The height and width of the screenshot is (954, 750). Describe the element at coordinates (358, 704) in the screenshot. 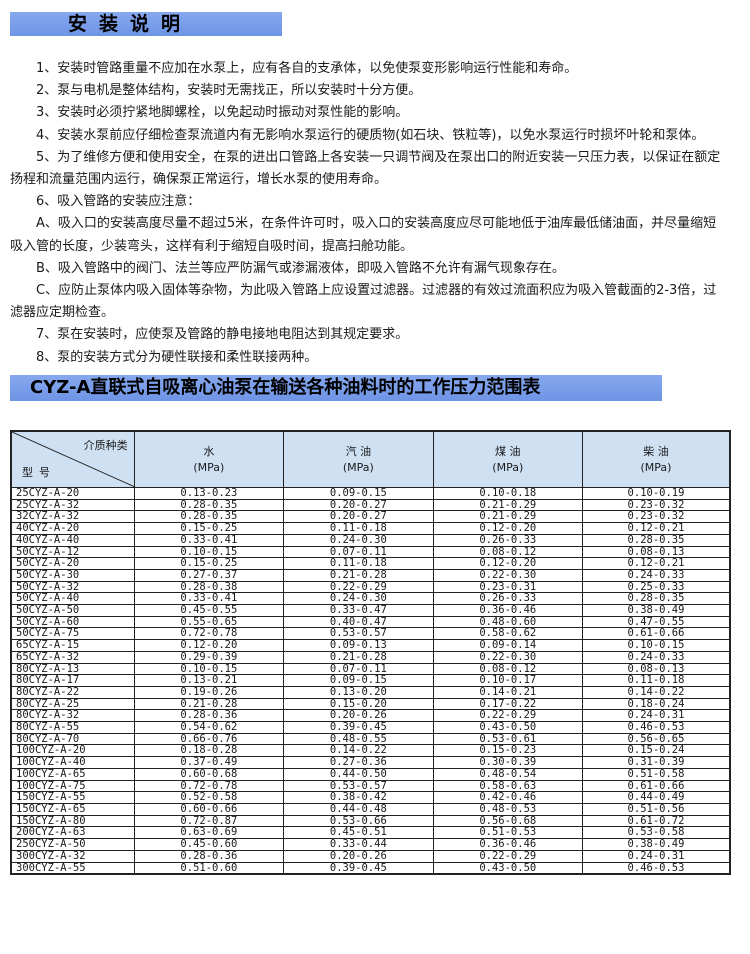

I see `pressure-cell: 0.15-0.20` at that location.